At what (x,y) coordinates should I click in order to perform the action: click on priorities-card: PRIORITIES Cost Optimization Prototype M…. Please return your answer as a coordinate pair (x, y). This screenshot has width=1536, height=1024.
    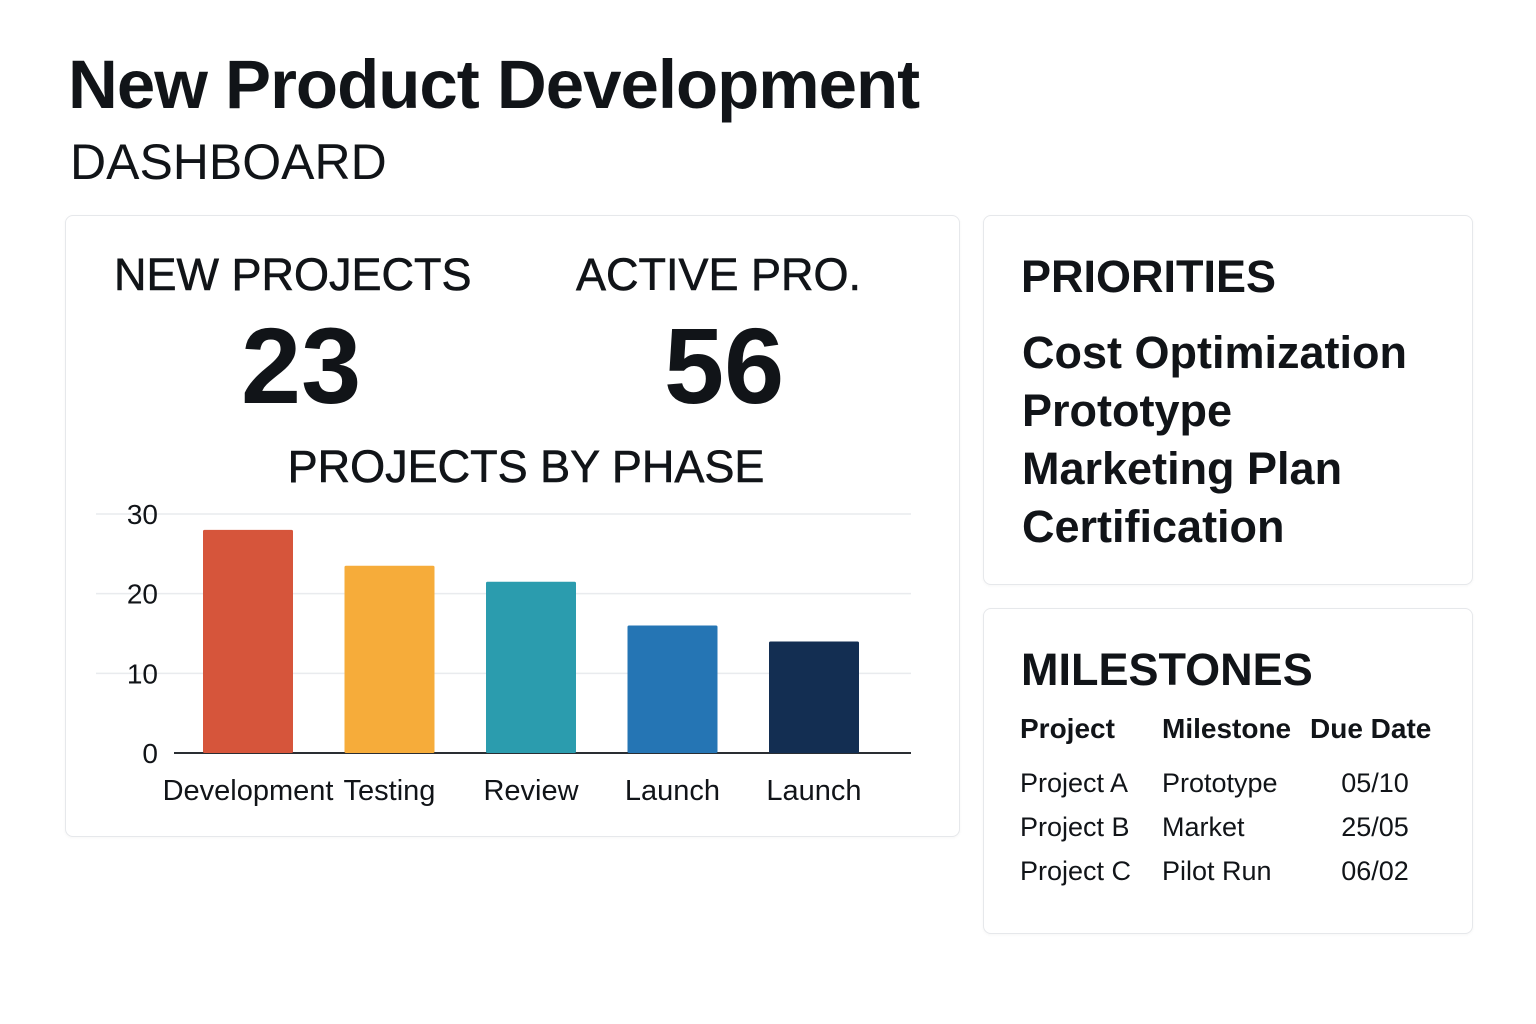
    Looking at the image, I should click on (1228, 400).